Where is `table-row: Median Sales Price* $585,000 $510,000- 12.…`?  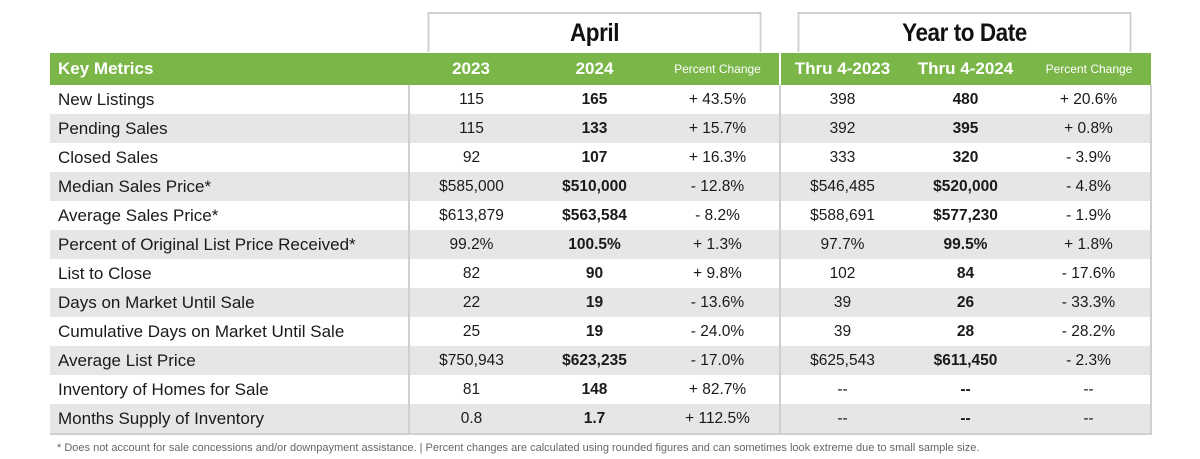
table-row: Median Sales Price* $585,000 $510,000- 12.… is located at coordinates (601, 186).